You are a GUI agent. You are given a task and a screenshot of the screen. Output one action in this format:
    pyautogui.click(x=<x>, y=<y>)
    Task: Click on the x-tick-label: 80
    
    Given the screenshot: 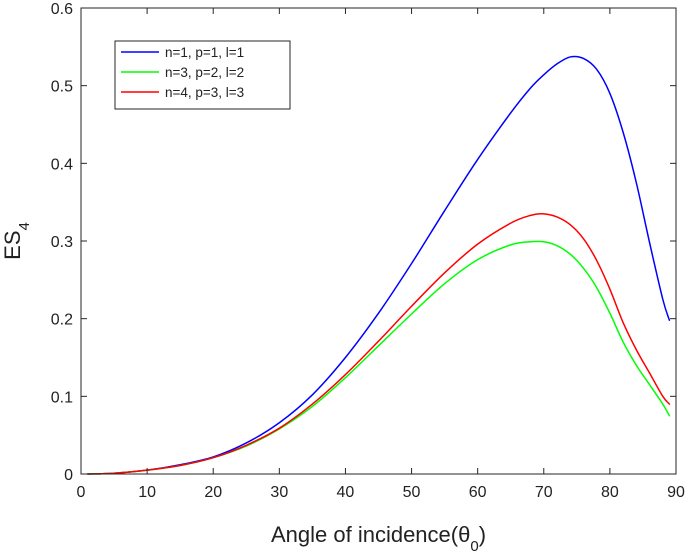 What is the action you would take?
    pyautogui.click(x=610, y=492)
    